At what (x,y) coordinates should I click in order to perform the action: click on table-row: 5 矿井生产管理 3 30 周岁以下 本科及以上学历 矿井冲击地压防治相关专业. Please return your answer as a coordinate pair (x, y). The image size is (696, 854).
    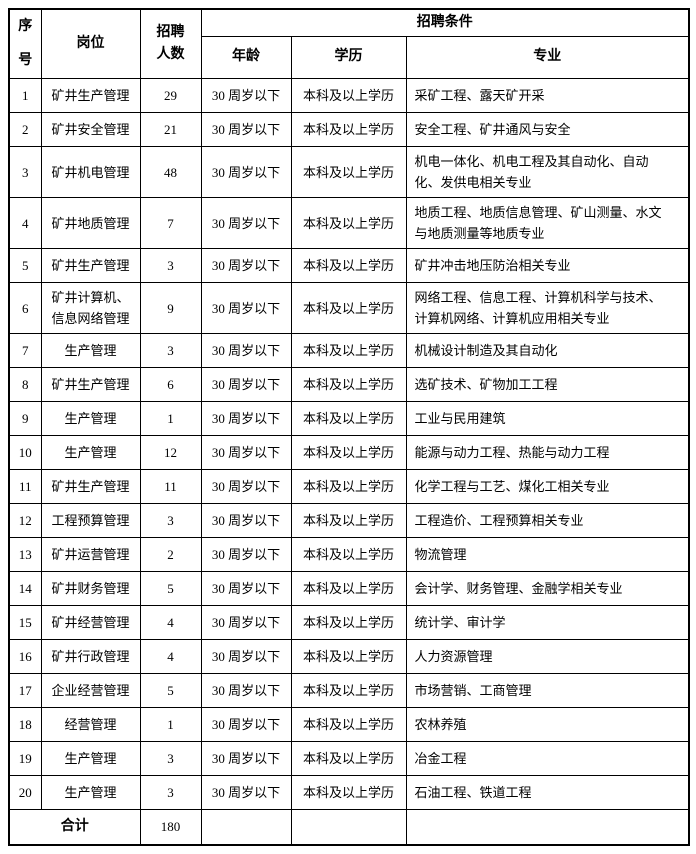
    Looking at the image, I should click on (349, 265).